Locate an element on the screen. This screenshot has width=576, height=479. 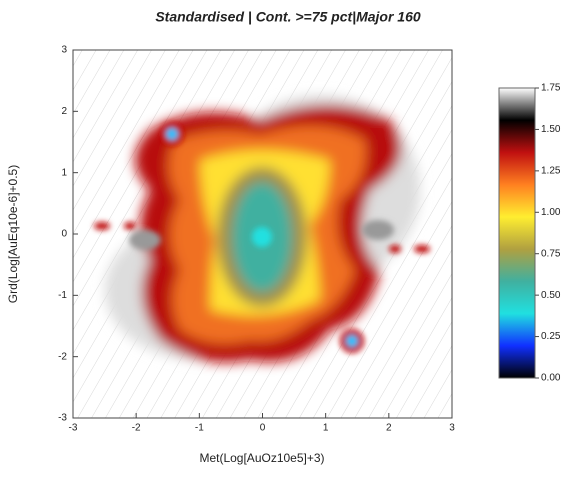
y-tick-label: 2 is located at coordinates (64, 111).